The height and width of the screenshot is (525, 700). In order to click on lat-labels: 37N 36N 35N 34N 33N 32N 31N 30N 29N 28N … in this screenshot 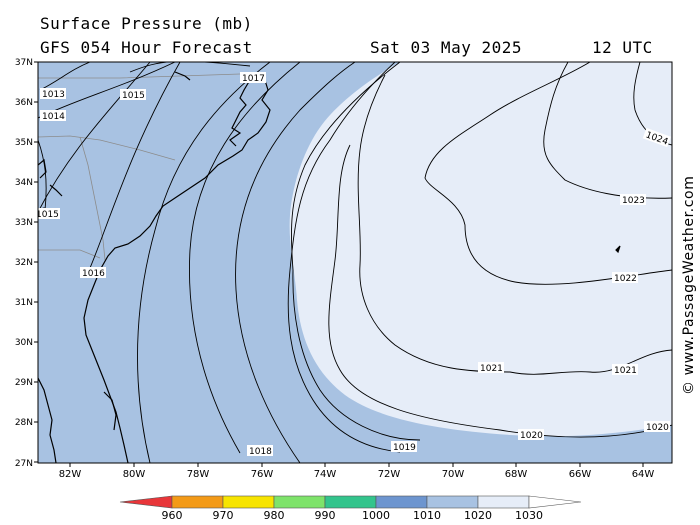, I will do `click(24, 263)`.